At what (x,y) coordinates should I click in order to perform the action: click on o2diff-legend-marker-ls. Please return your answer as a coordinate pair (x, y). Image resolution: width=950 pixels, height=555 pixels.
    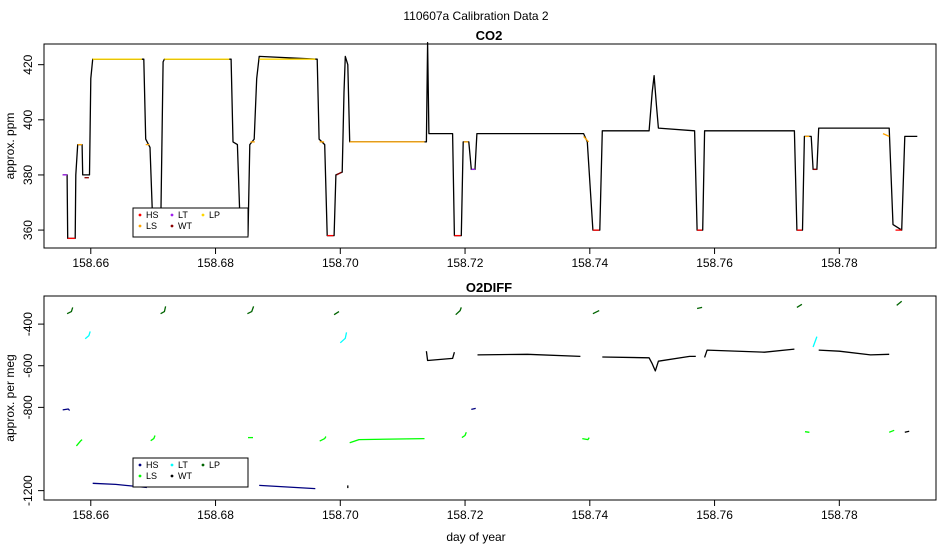
    Looking at the image, I should click on (140, 476).